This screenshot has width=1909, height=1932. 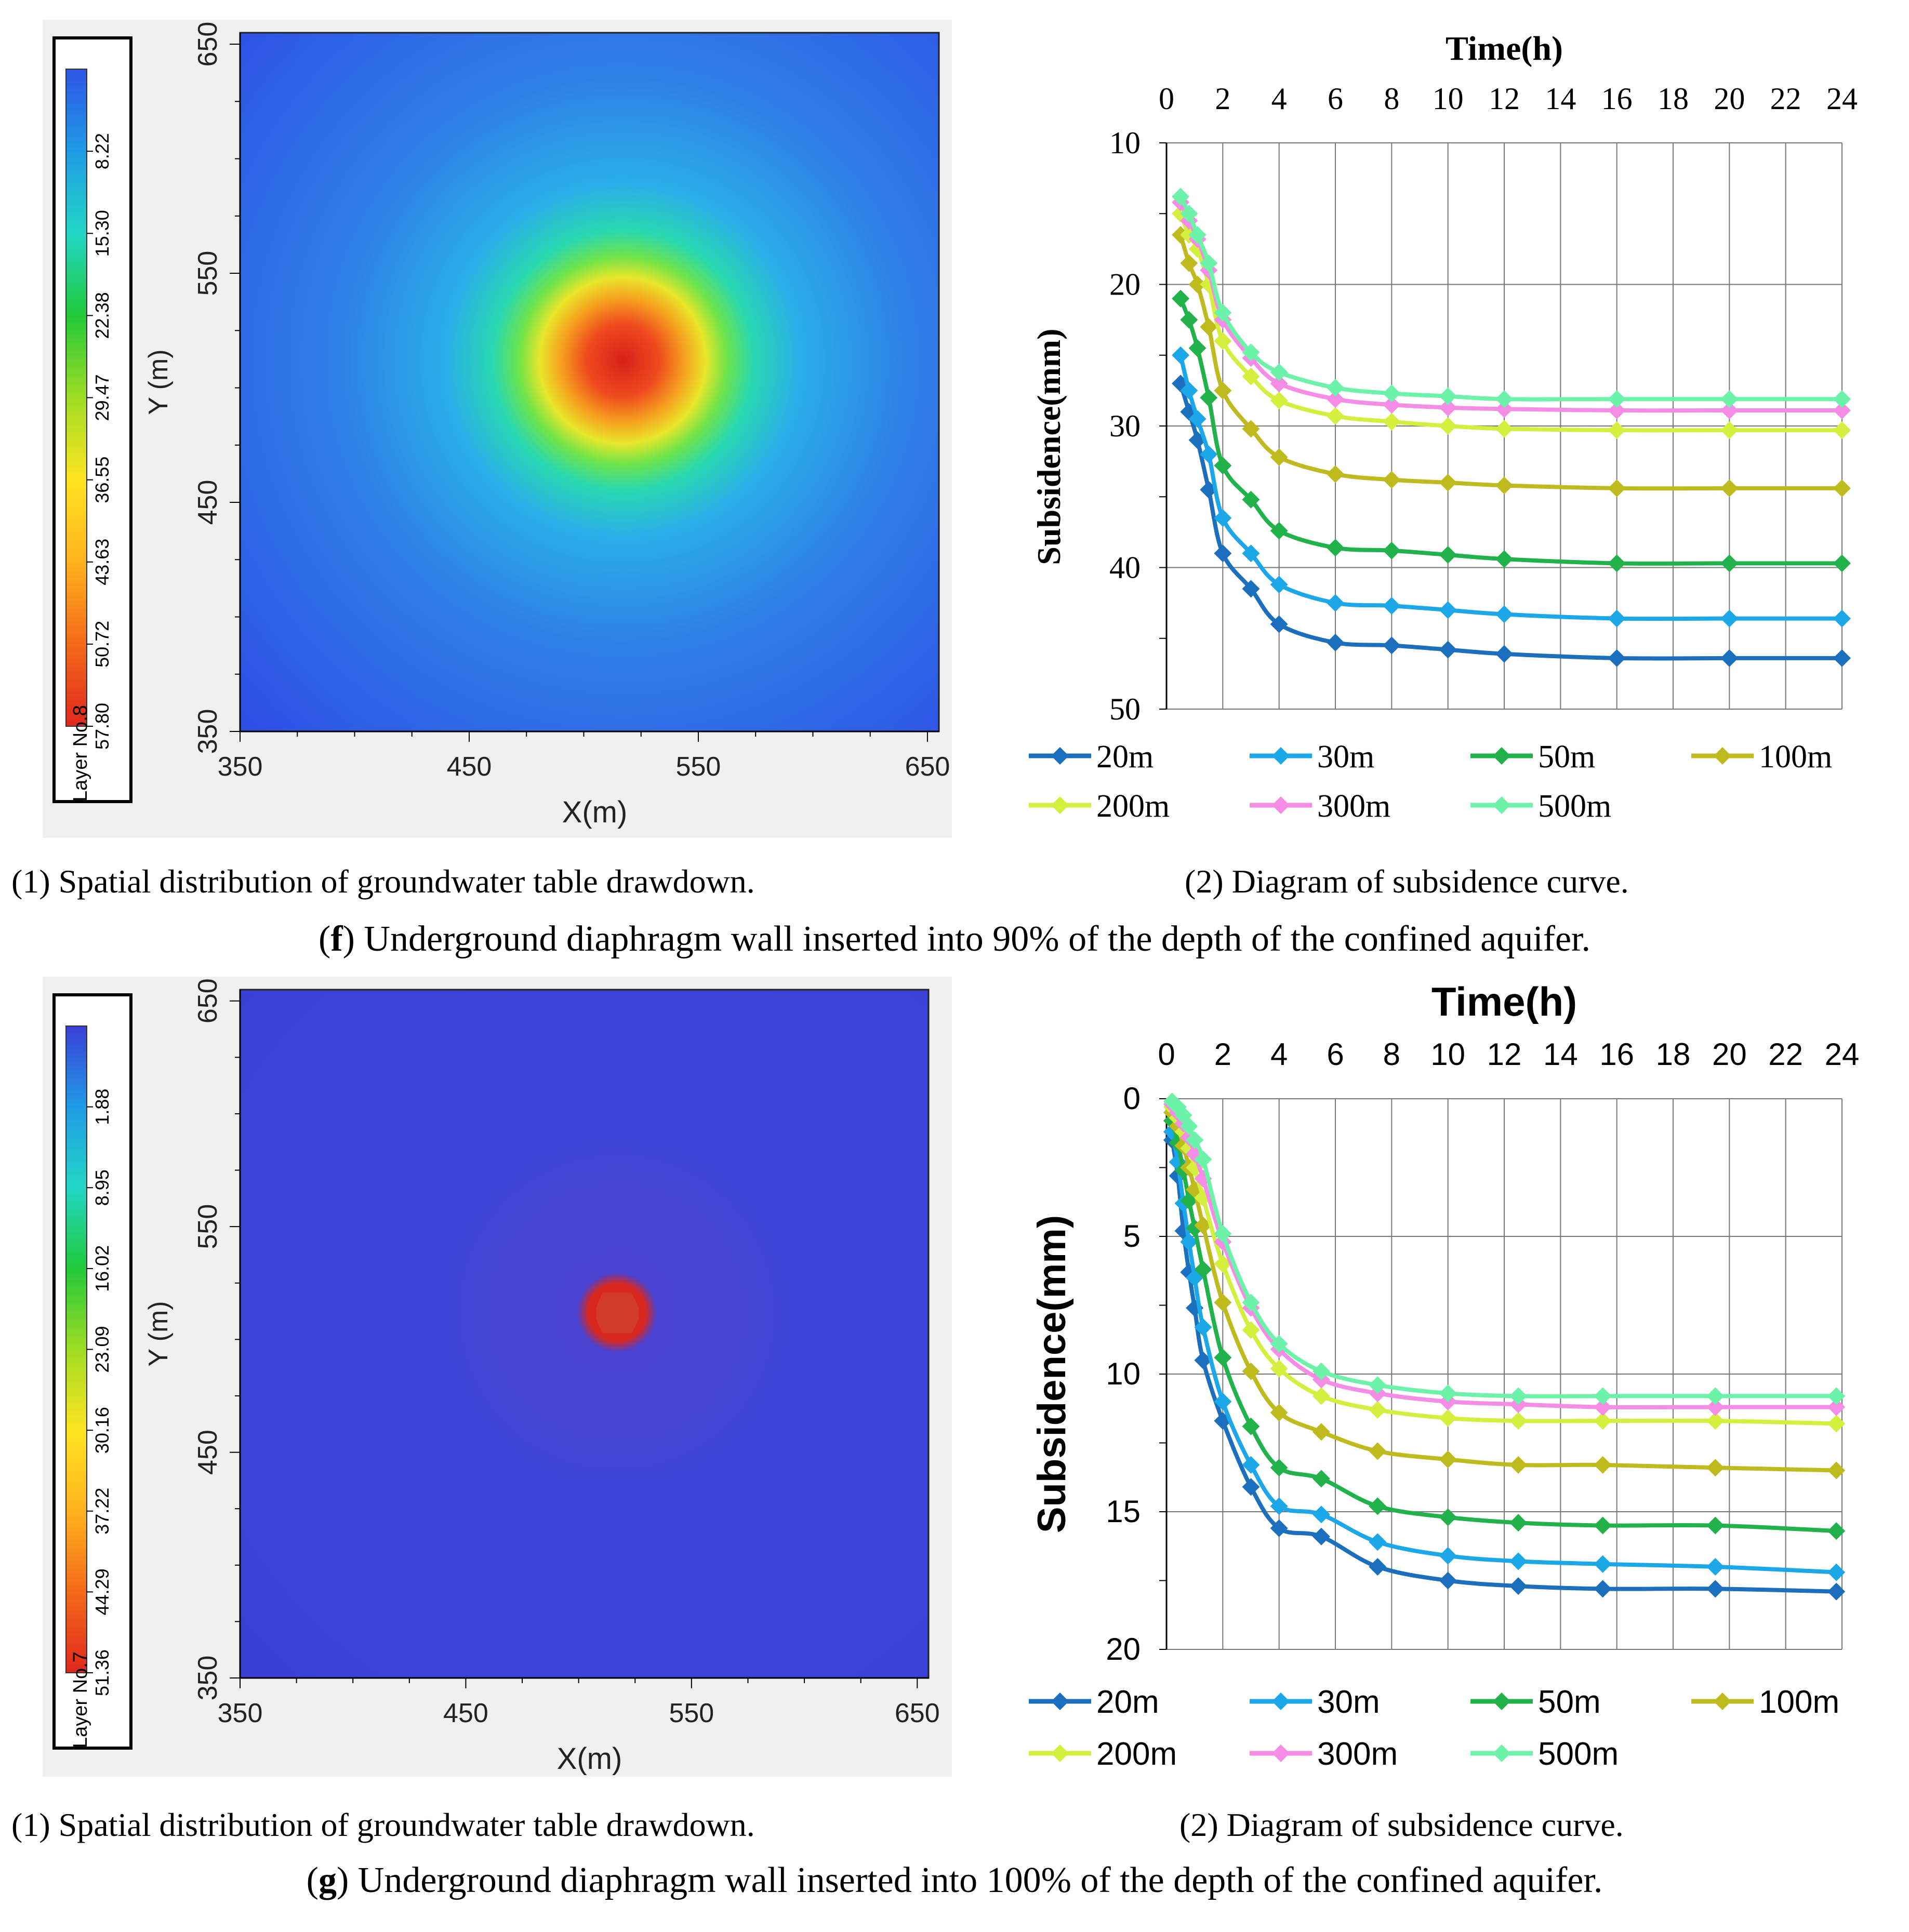 What do you see at coordinates (617, 1314) in the screenshot?
I see `drawdown-core` at bounding box center [617, 1314].